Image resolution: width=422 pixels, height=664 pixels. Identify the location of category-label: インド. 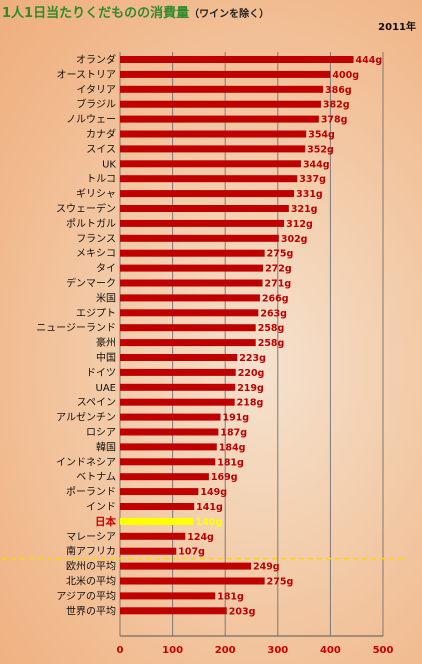
(101, 507).